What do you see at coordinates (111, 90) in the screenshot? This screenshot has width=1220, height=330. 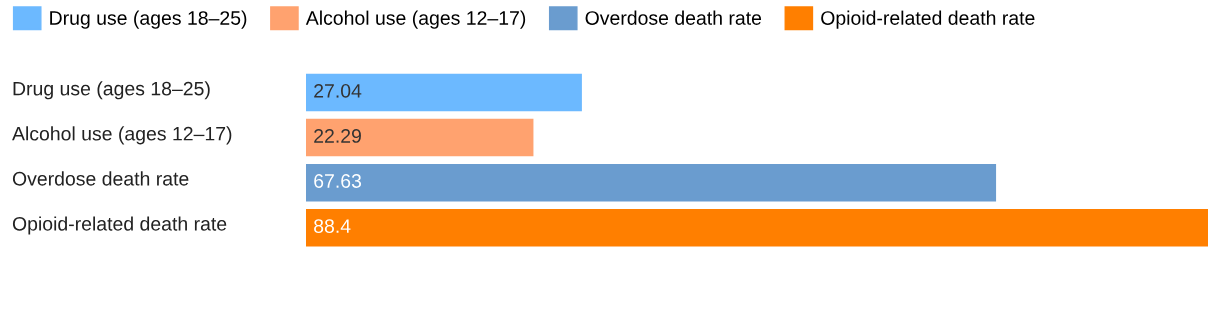 I see `y-tick-label: Drug use (ages 18–25)` at bounding box center [111, 90].